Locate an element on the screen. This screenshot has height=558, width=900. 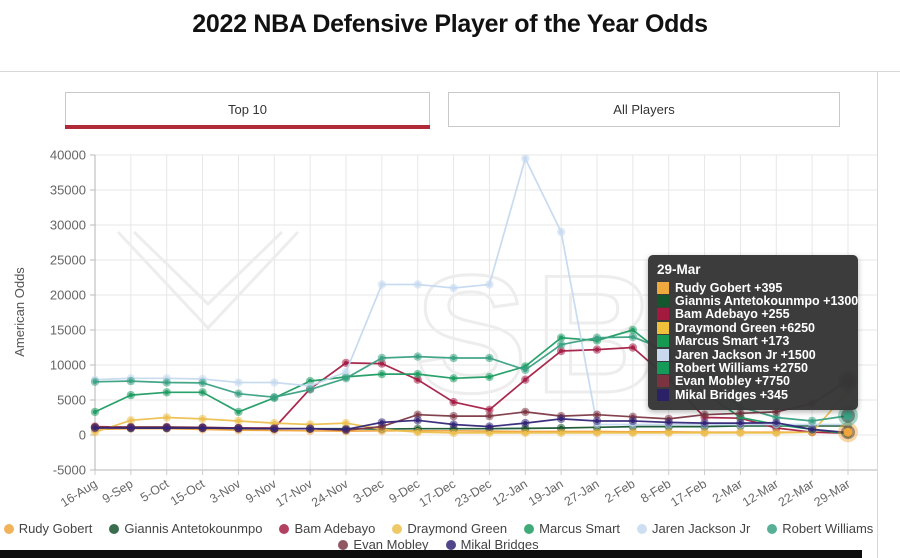
tab-top-10: Top 10 is located at coordinates (247, 110).